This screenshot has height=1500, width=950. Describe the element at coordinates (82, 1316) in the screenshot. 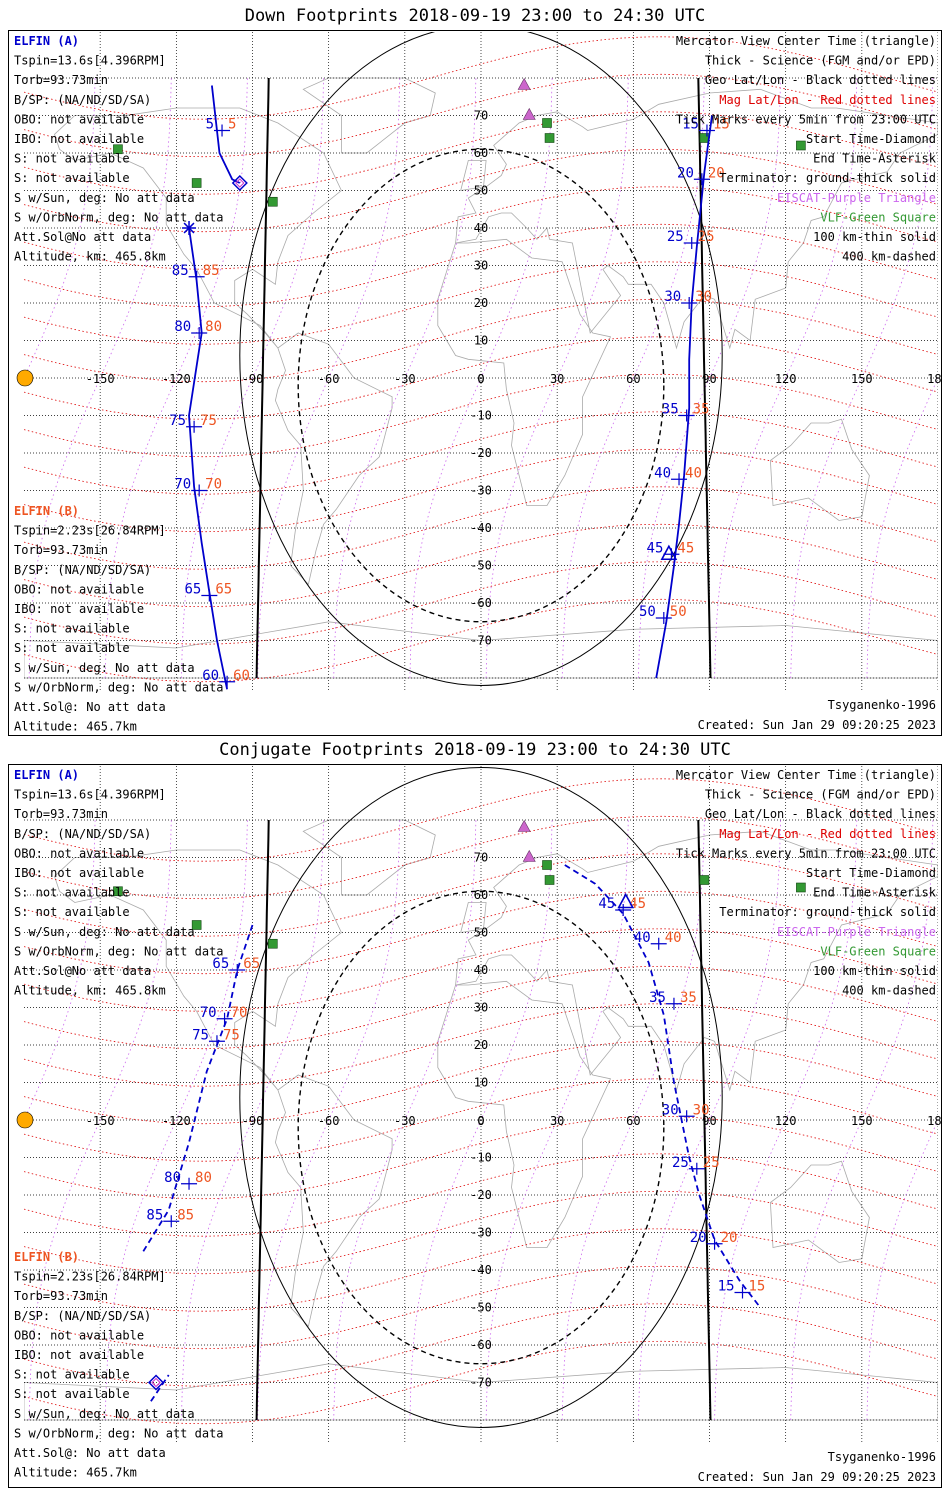

I see `elfin-b-info: B/SP: (NA/ND/SD/SA)` at that location.